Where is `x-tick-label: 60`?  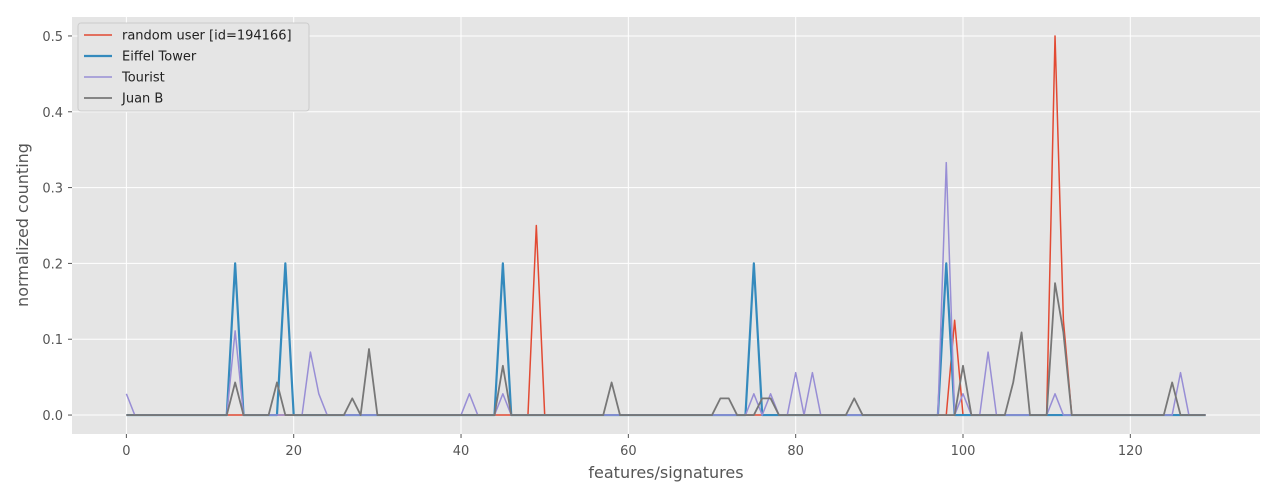 x-tick-label: 60 is located at coordinates (628, 451).